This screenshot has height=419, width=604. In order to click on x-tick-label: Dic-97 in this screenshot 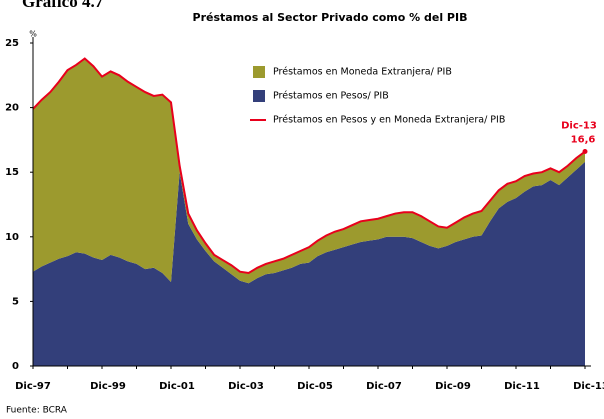, I will do `click(33, 386)`.